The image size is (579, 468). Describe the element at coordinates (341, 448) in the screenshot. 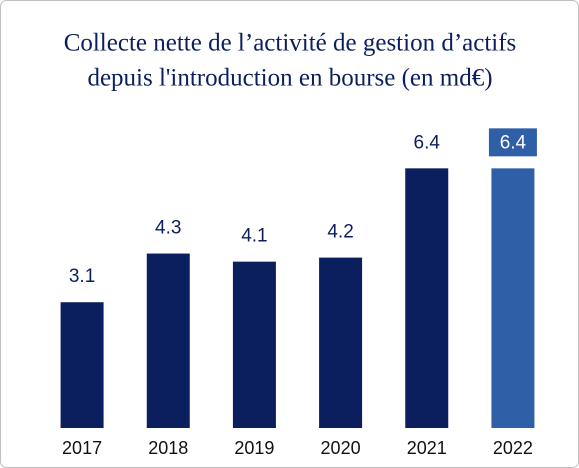

I see `x-tick-label: 2020` at that location.